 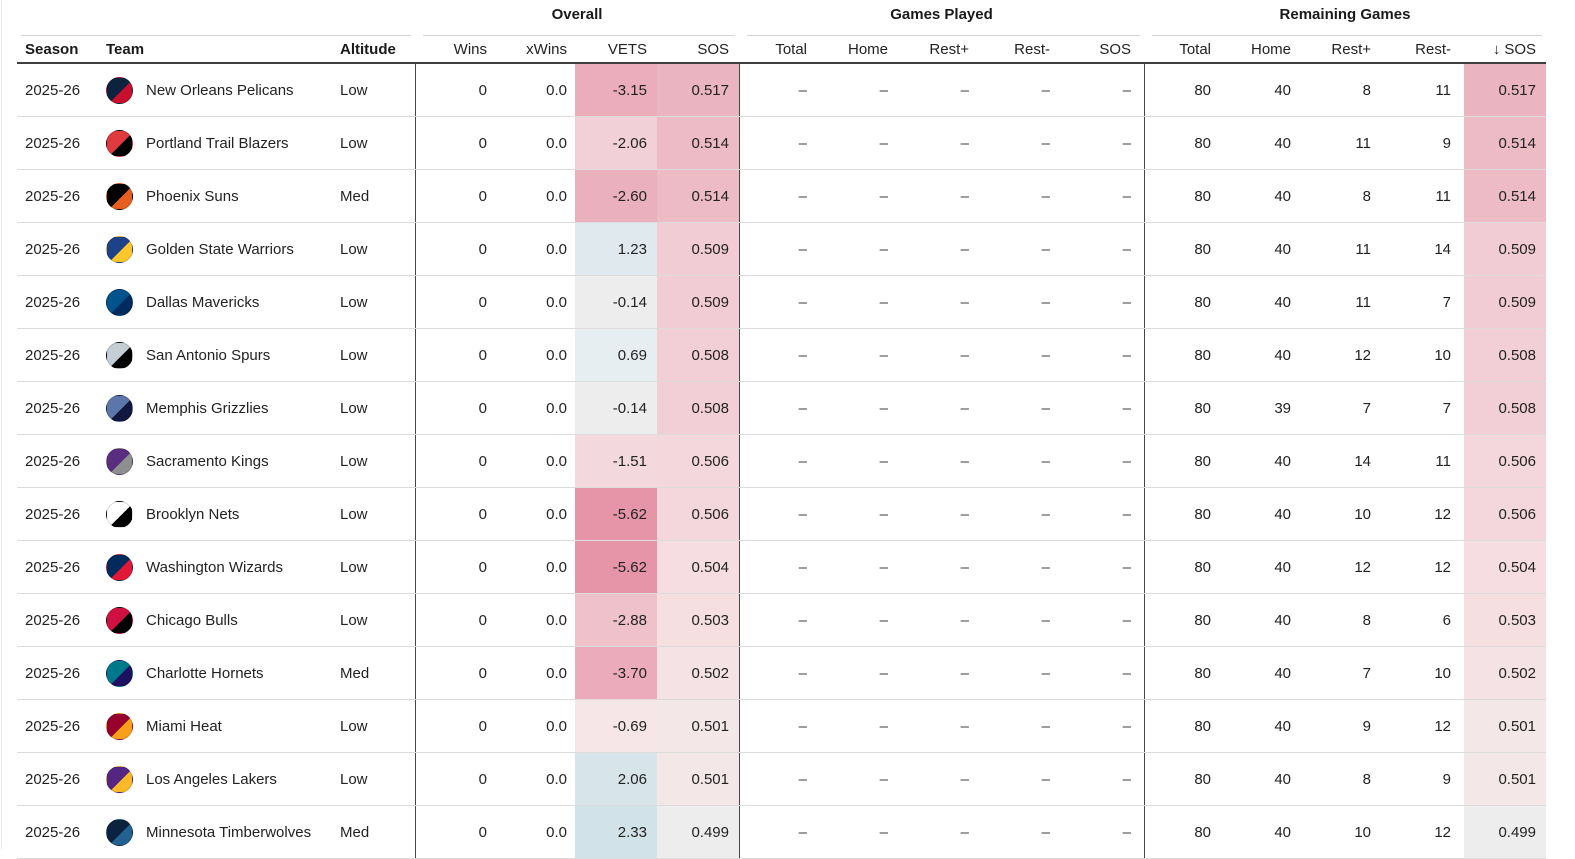 What do you see at coordinates (1433, 49) in the screenshot?
I see `col-header-rg-rest-minus: Rest-` at bounding box center [1433, 49].